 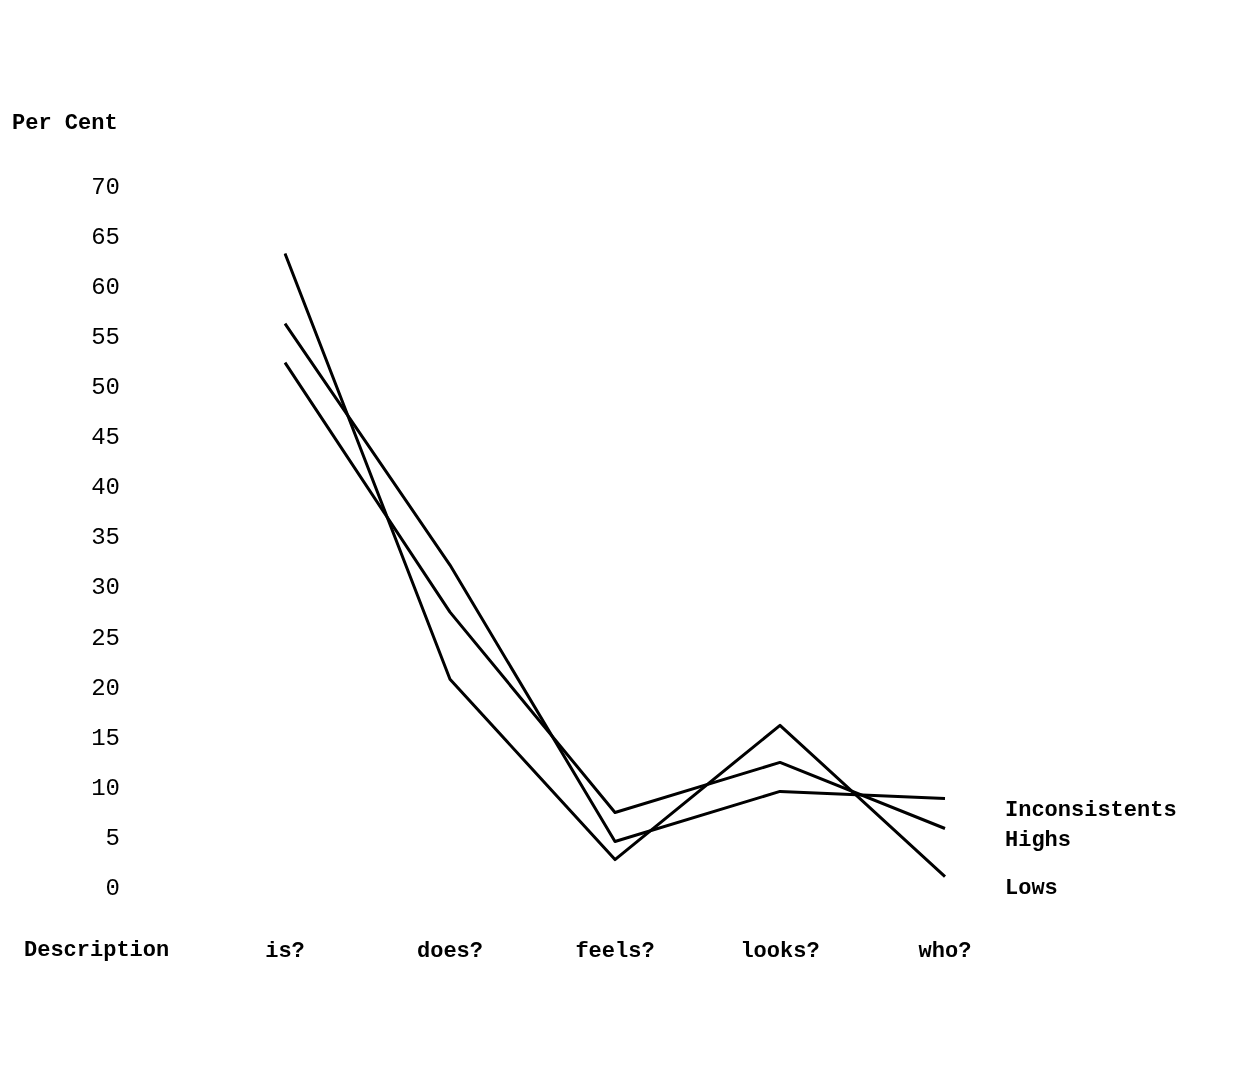 What do you see at coordinates (105, 438) in the screenshot?
I see `y-tick-label: 45` at bounding box center [105, 438].